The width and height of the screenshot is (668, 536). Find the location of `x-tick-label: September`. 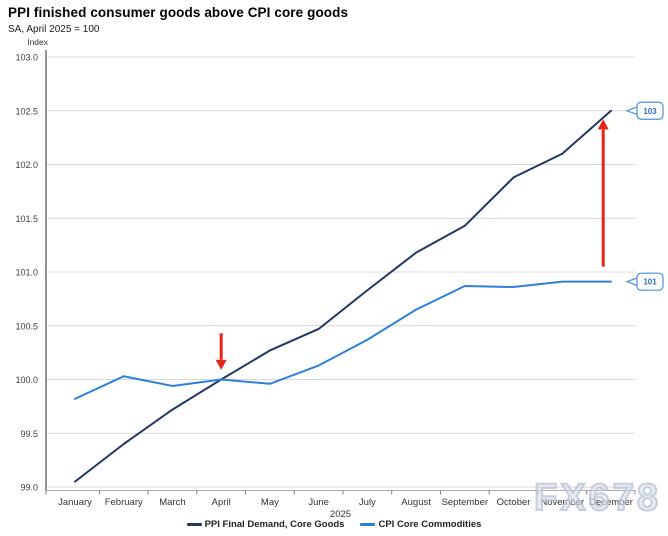

x-tick-label: September is located at coordinates (465, 502).